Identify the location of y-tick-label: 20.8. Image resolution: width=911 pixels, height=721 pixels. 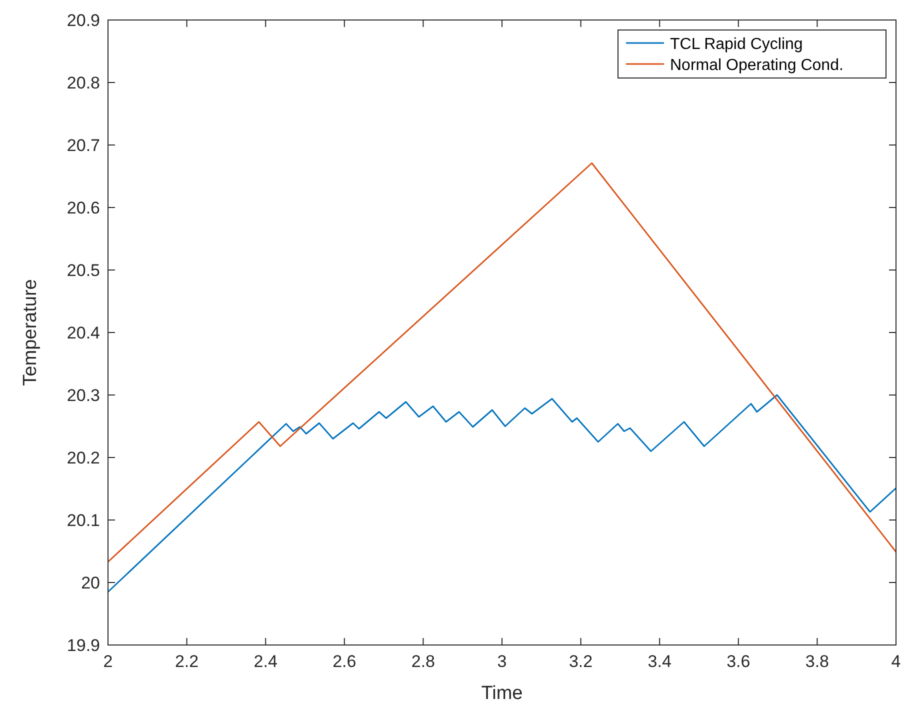
(83, 83).